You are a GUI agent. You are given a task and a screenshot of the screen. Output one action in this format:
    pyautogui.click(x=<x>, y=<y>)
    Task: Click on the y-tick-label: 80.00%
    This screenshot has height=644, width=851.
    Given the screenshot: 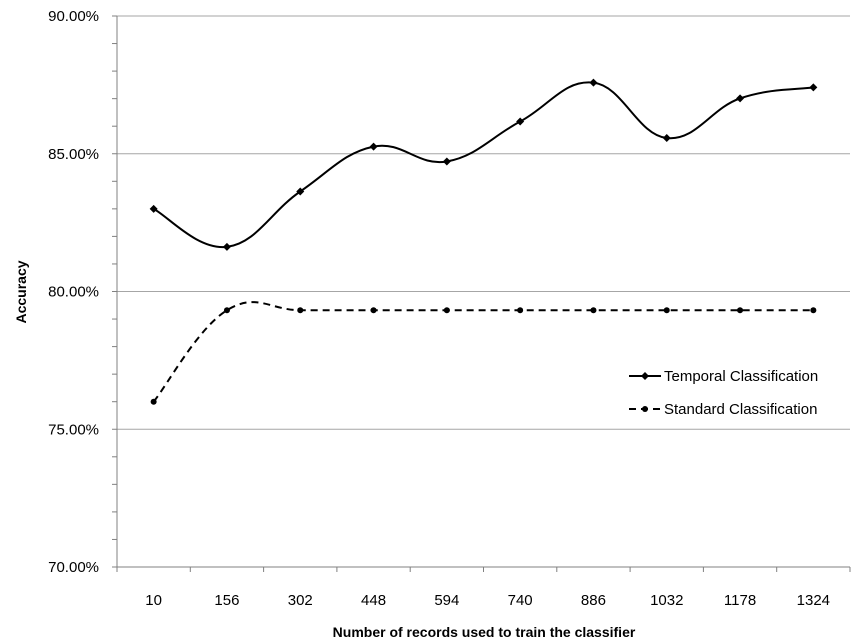 What is the action you would take?
    pyautogui.click(x=73, y=292)
    